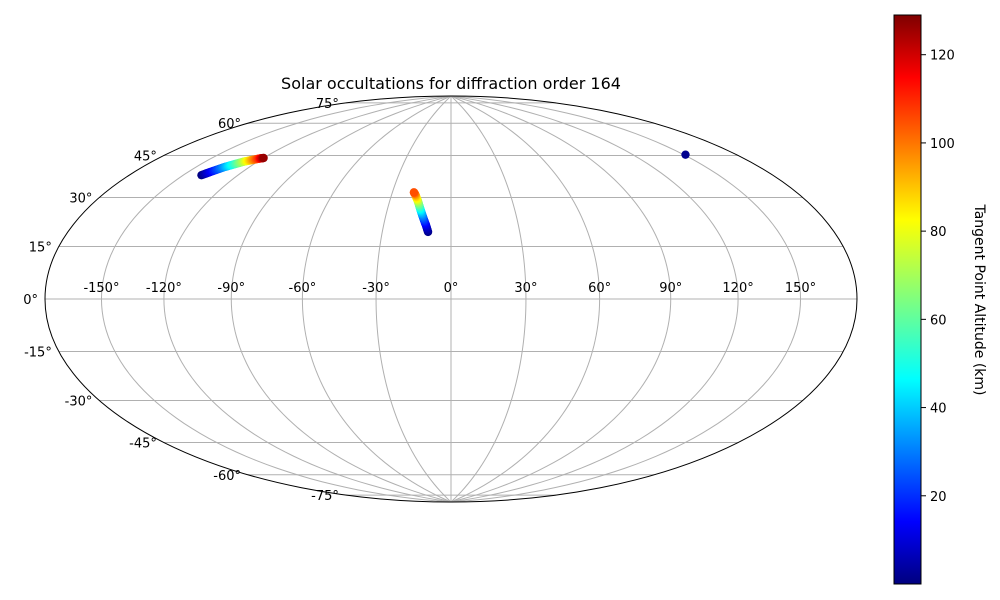  Describe the element at coordinates (229, 124) in the screenshot. I see `y-tick-label: 60°` at that location.